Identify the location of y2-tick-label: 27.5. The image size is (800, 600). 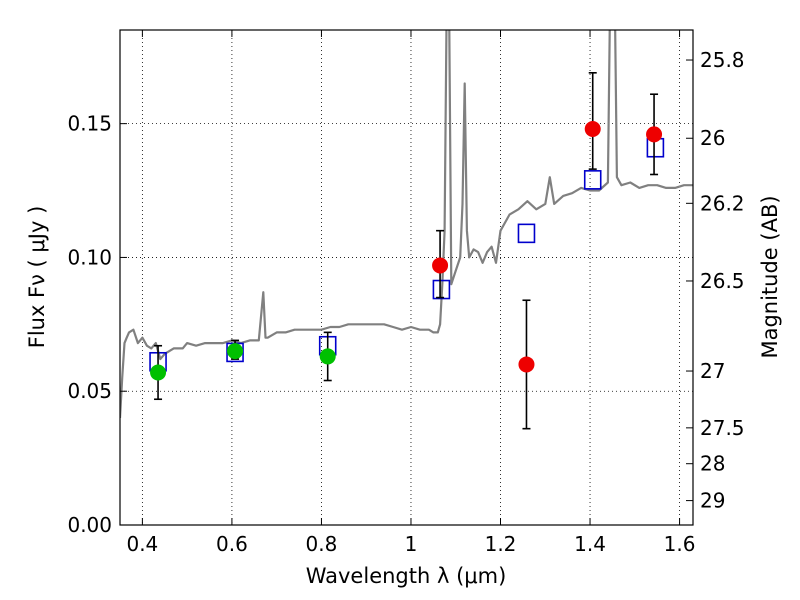
(722, 428).